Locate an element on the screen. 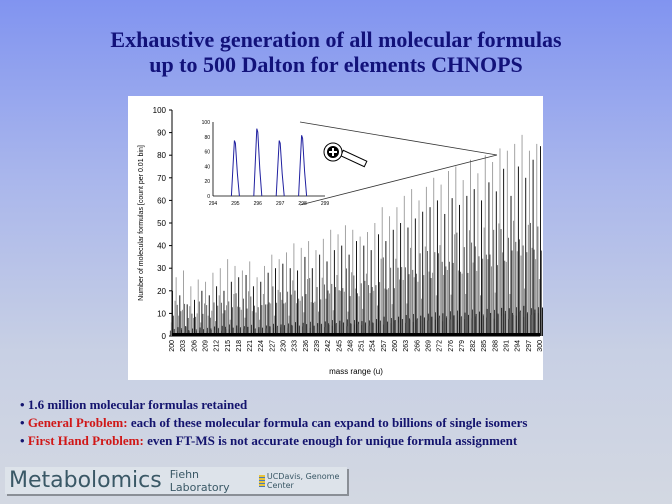 This screenshot has width=672, height=504. y-tick-label: 70 is located at coordinates (161, 178).